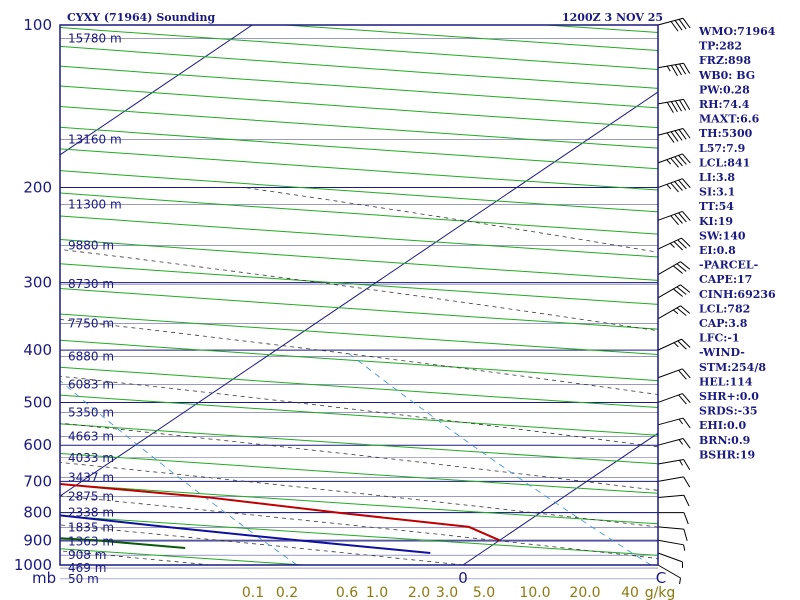  Describe the element at coordinates (584, 592) in the screenshot. I see `mixing-ratio-label: 20.0` at that location.